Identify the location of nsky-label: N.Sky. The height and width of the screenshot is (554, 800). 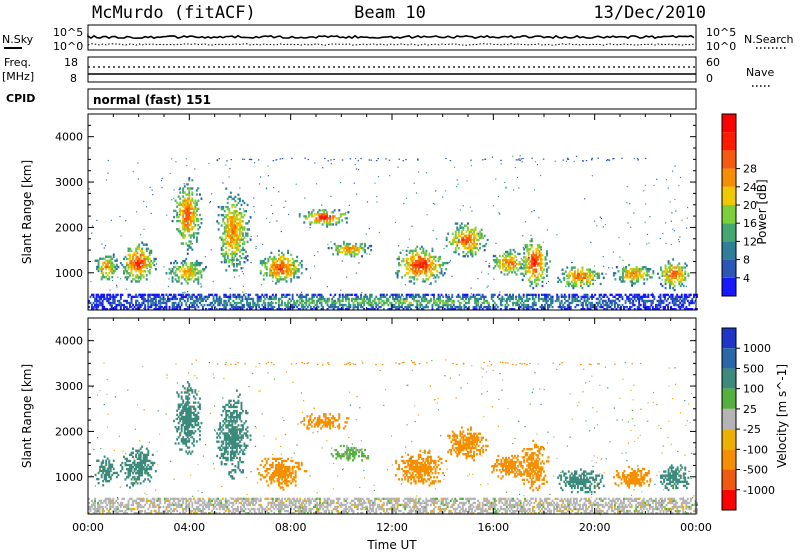
(18, 39).